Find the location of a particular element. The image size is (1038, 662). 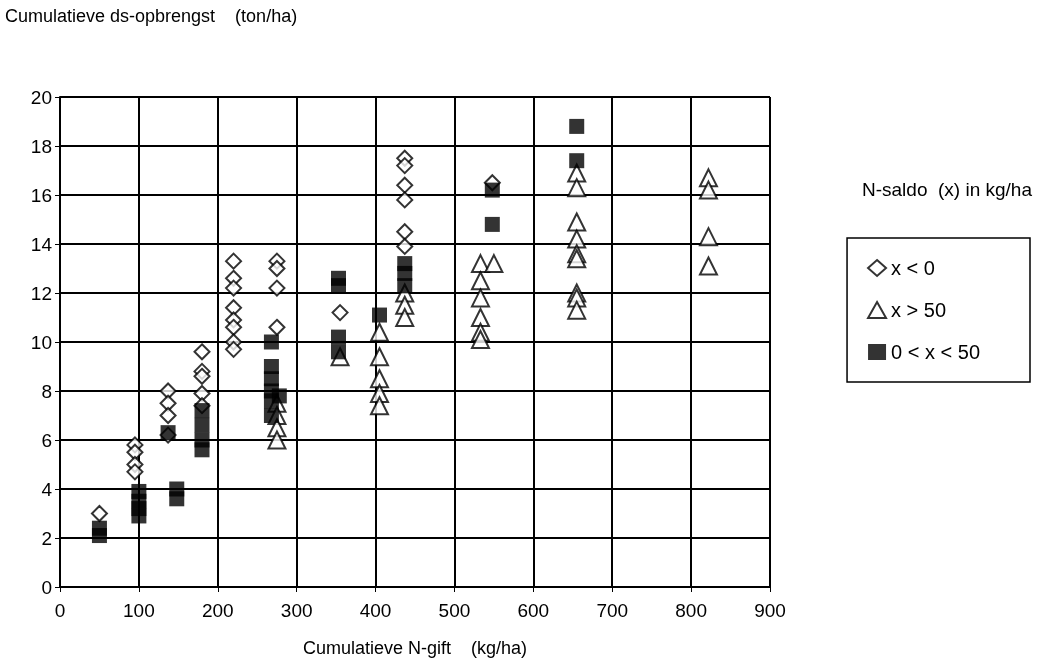

x-tick-label: 400 is located at coordinates (375, 610).